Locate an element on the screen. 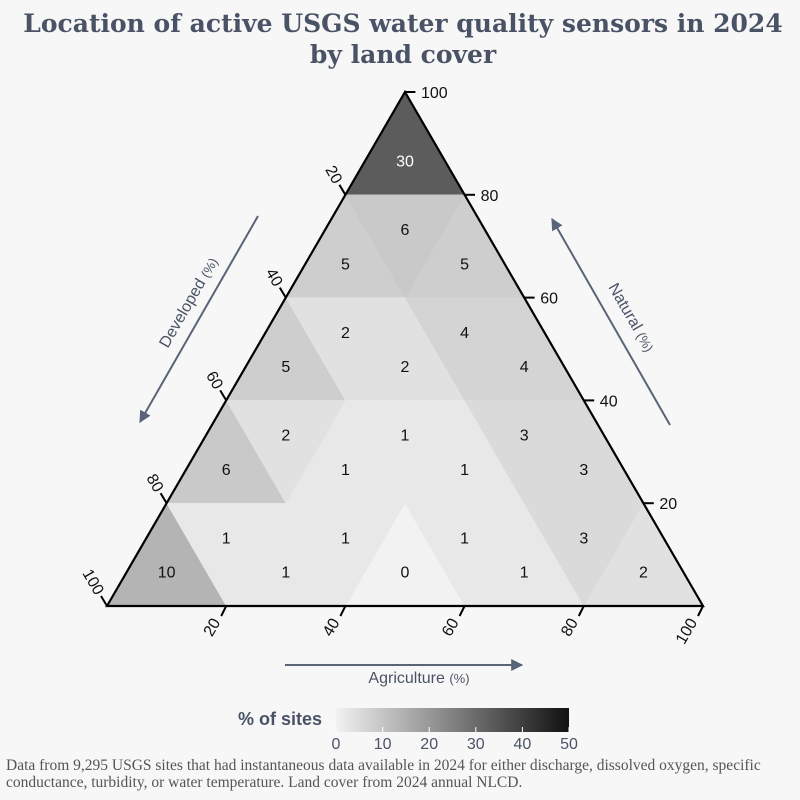 The width and height of the screenshot is (800, 800). agriculture-axis-label: Agriculture (%) is located at coordinates (418, 678).